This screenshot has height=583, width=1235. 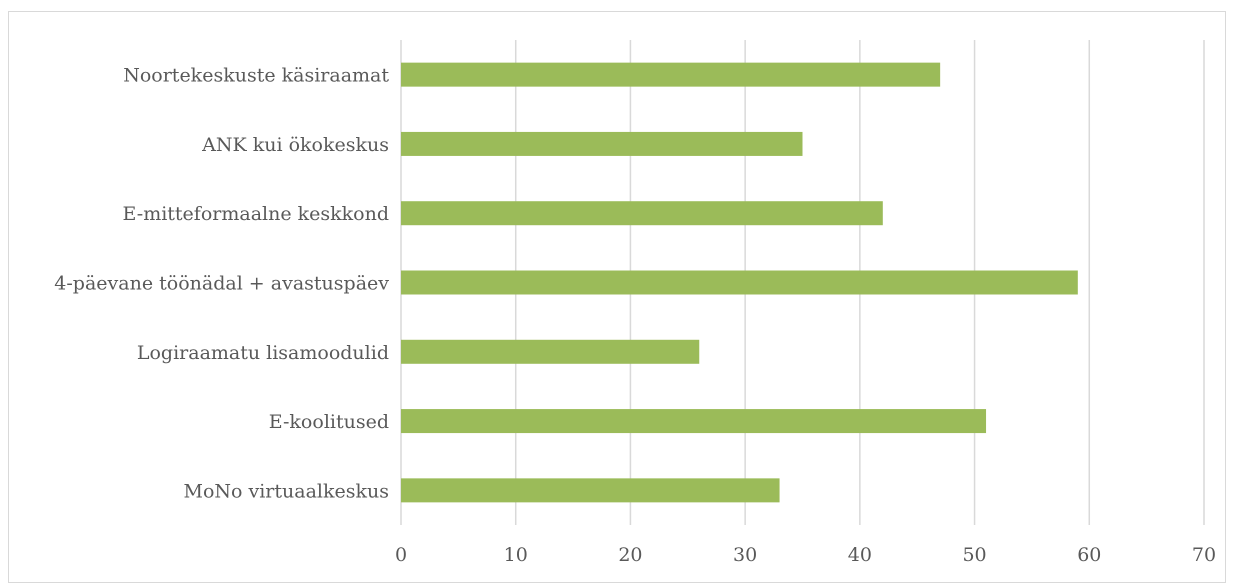 What do you see at coordinates (263, 353) in the screenshot?
I see `category-label: Logiraamatu lisamoodulid` at bounding box center [263, 353].